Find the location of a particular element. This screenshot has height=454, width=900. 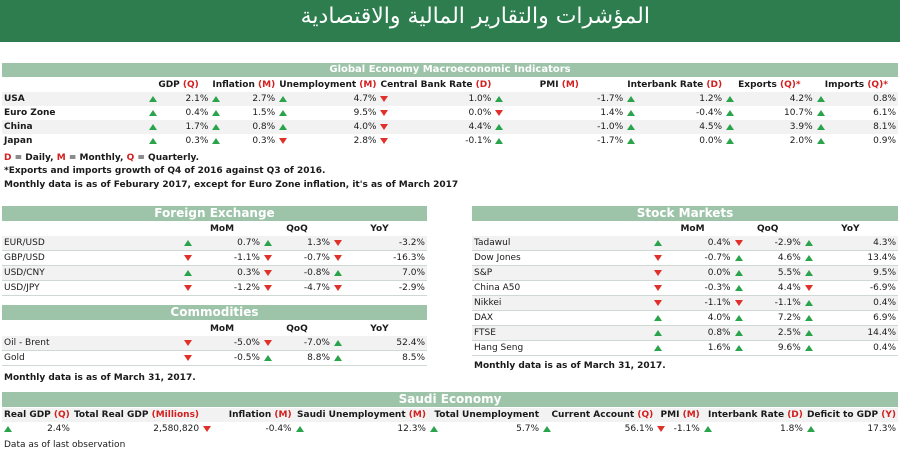

fx-cell: -3.2% is located at coordinates (379, 243).